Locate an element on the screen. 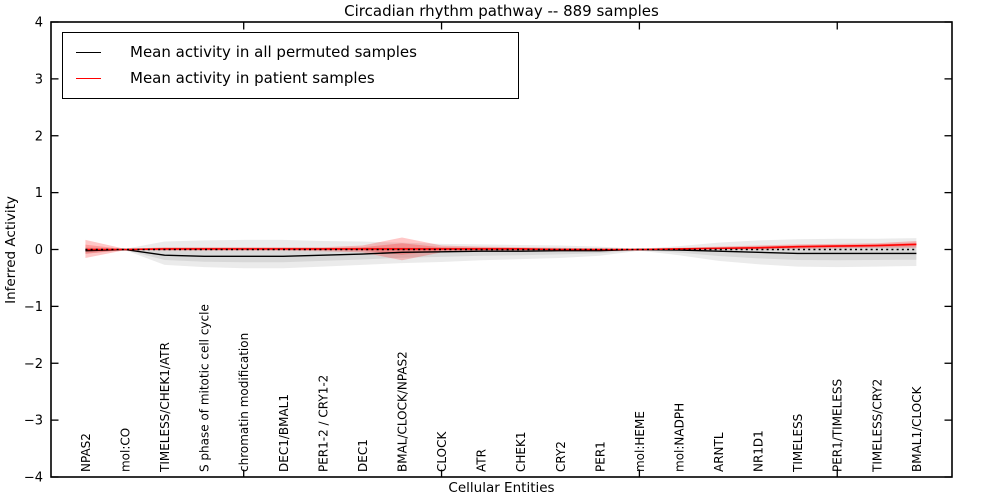 The image size is (1000, 500). x-category-label: BMAL1/CLOCK is located at coordinates (917, 428).